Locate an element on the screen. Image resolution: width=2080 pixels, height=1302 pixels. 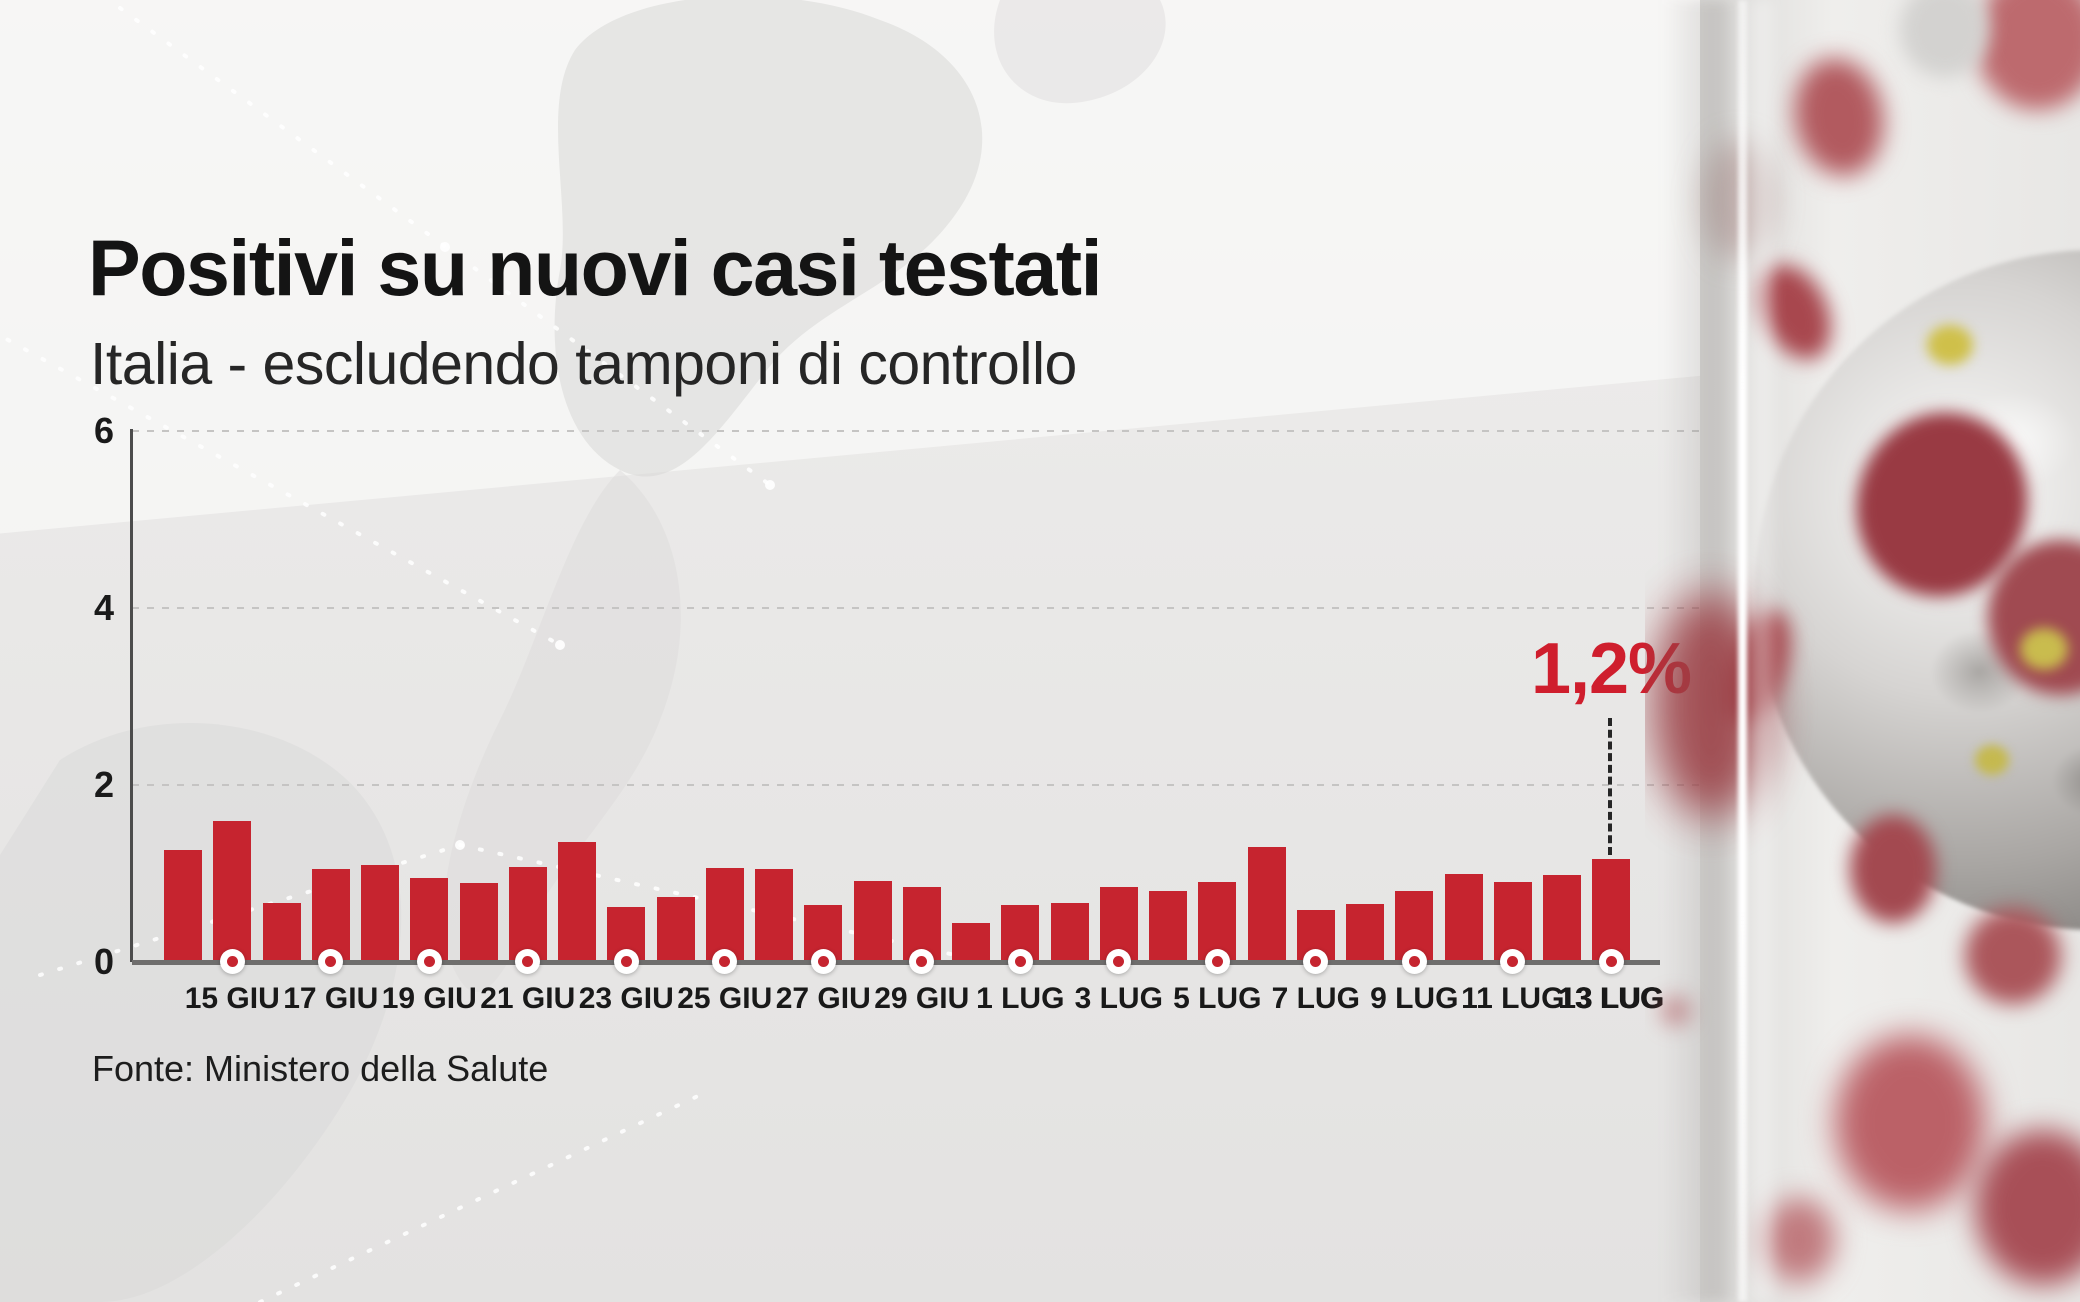
virus-bokeh-dot is located at coordinates (1676, 1011).